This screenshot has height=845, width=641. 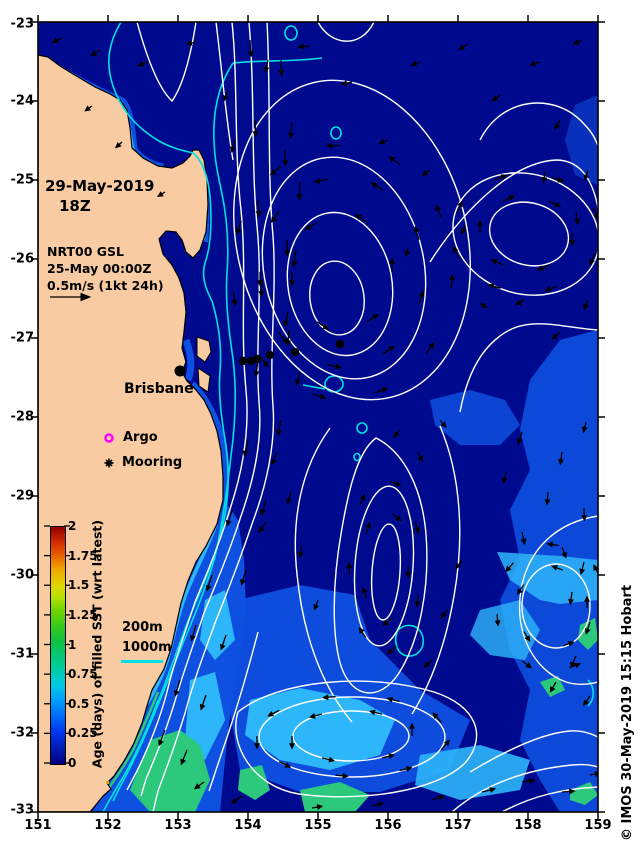 What do you see at coordinates (22, 810) in the screenshot?
I see `y-tick-label: -33` at bounding box center [22, 810].